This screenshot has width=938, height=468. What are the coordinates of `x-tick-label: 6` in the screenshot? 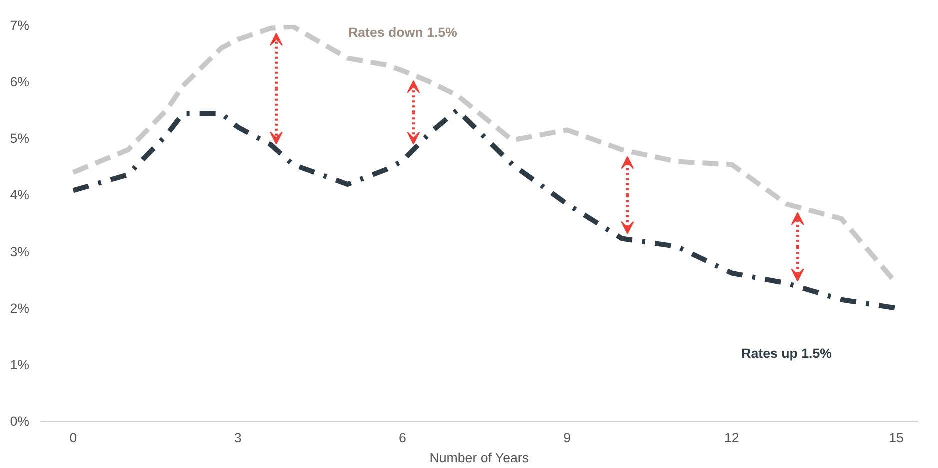 It's located at (402, 438).